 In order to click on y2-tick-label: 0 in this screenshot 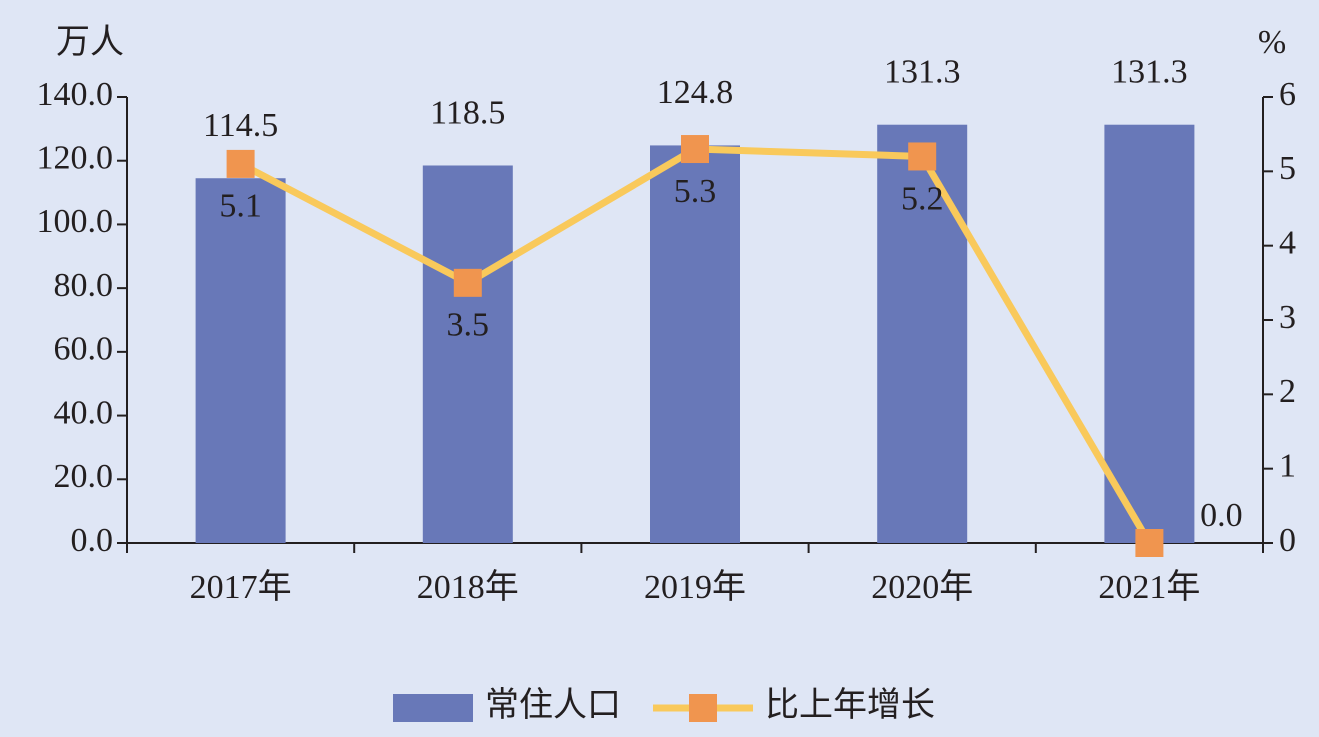, I will do `click(1287, 540)`.